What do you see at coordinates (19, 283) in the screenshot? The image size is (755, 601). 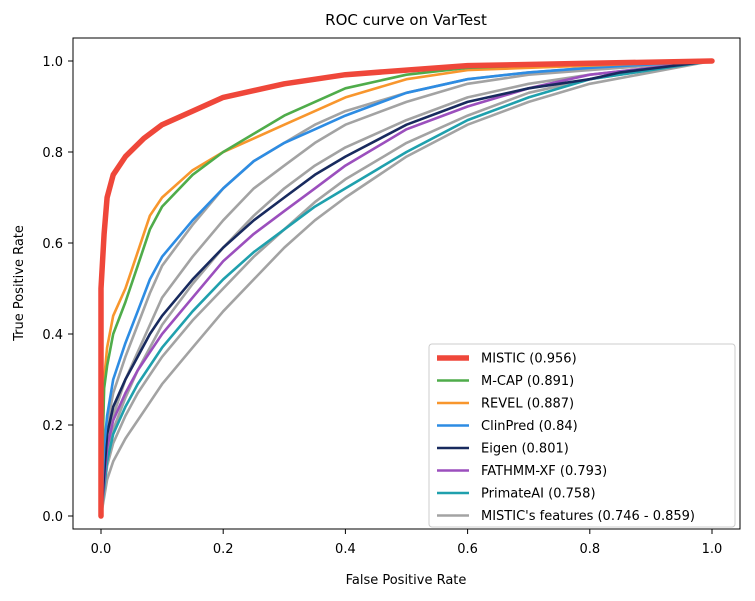 I see `y-axis-label: True Positive Rate` at bounding box center [19, 283].